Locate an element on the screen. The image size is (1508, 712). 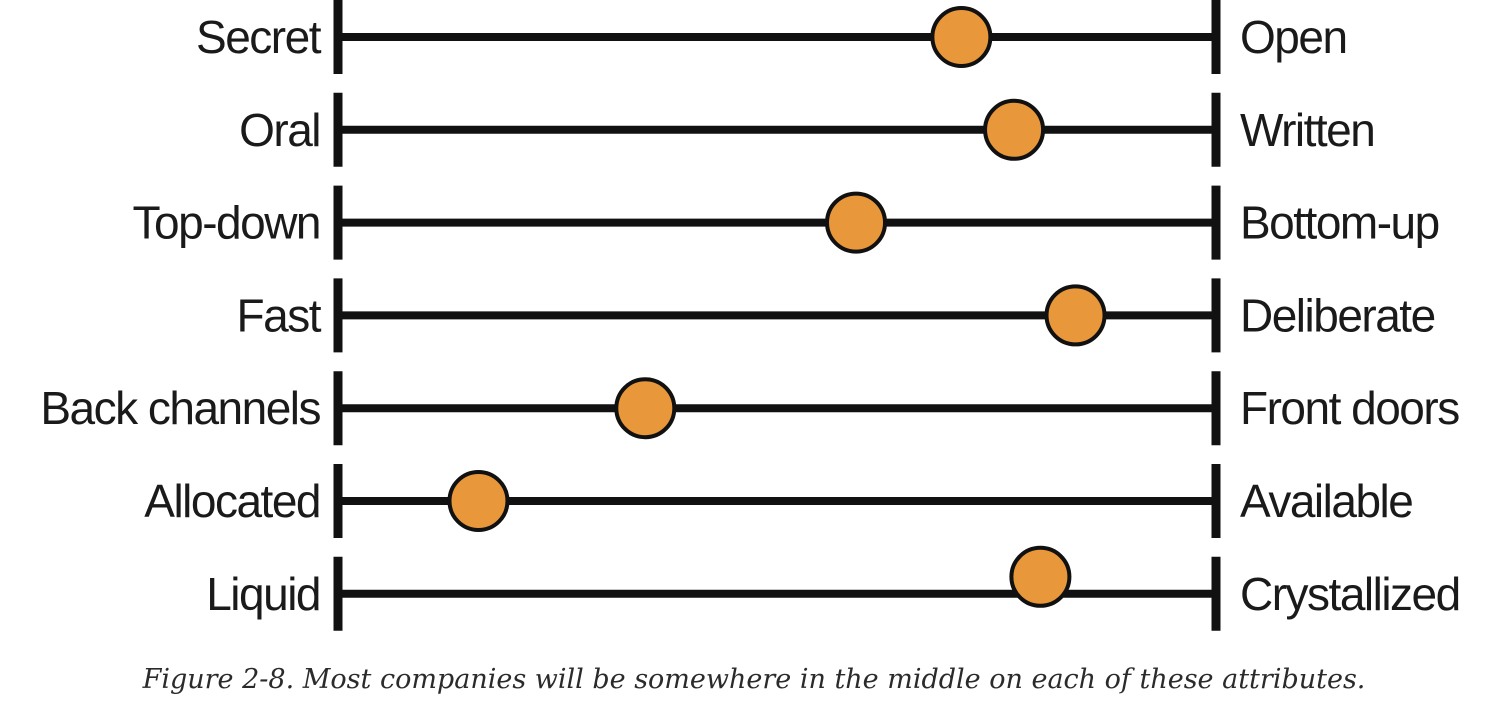
spectrum-row: Fast Deliberate is located at coordinates (836, 315).